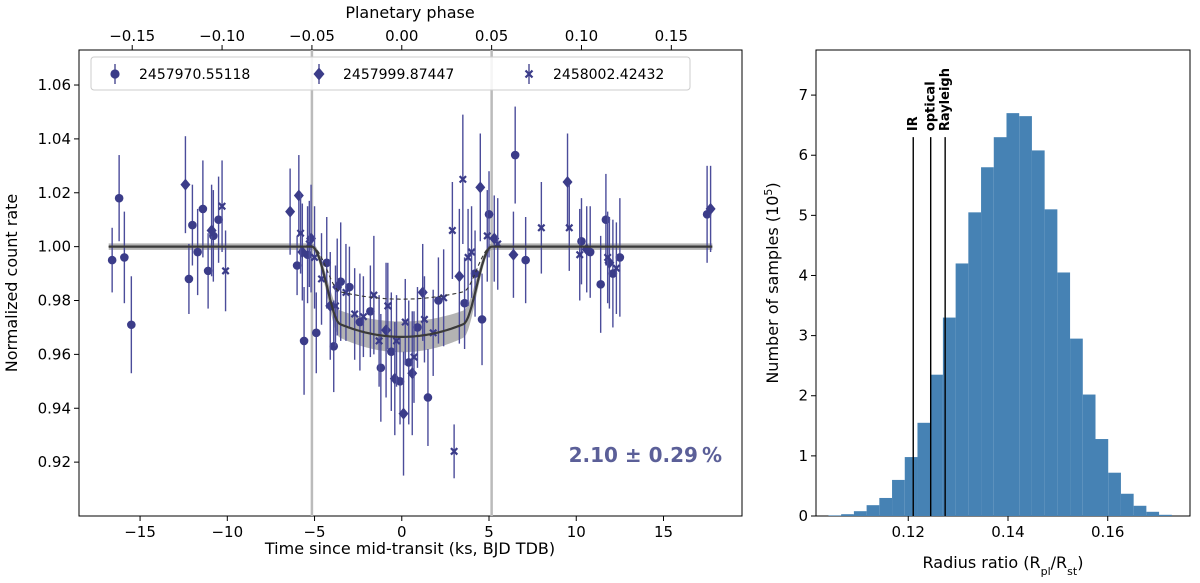 Image resolution: width=1200 pixels, height=583 pixels. I want to click on y-tick-label: 2, so click(803, 396).